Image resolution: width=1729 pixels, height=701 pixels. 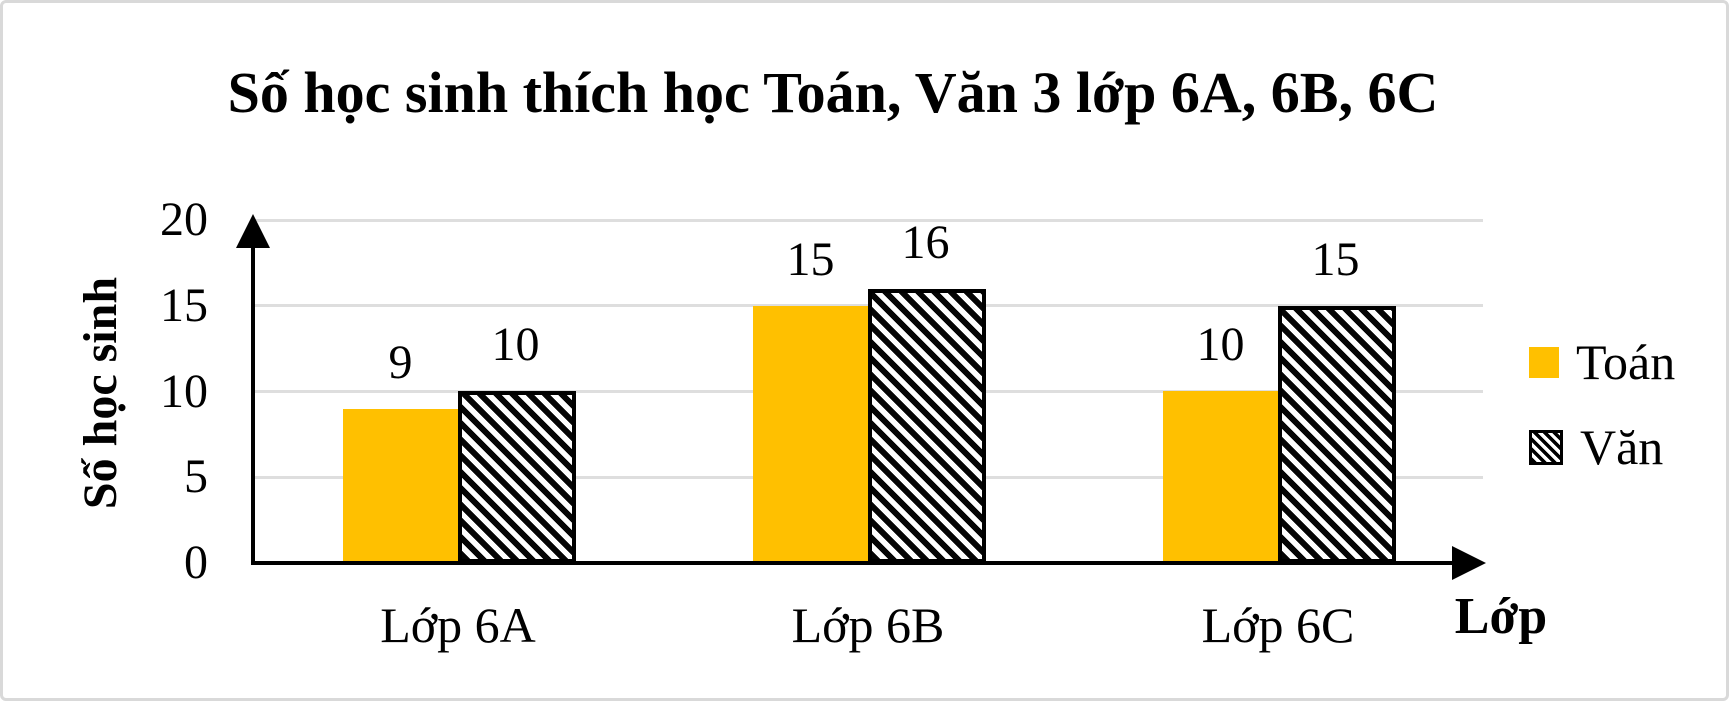 I want to click on x-axis-title: Lớp, so click(x=1501, y=616).